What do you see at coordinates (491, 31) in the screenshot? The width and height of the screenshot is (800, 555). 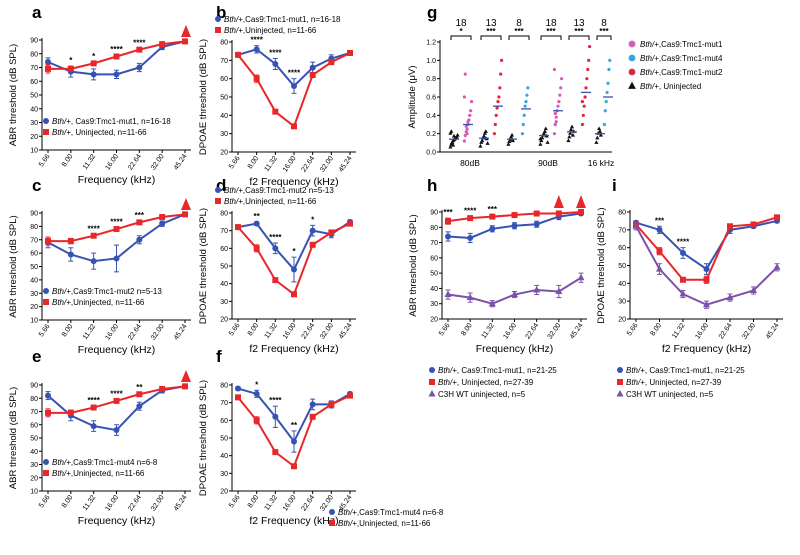 I see `significance-marker: ***` at bounding box center [491, 31].